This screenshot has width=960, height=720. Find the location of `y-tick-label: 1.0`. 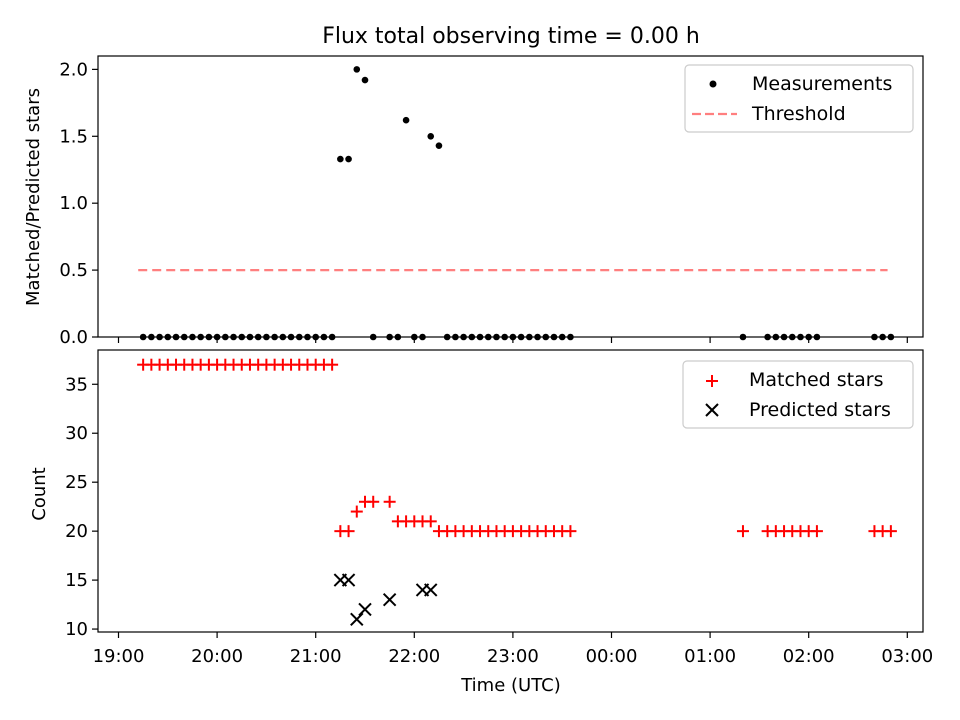

y-tick-label: 1.0 is located at coordinates (73, 203).